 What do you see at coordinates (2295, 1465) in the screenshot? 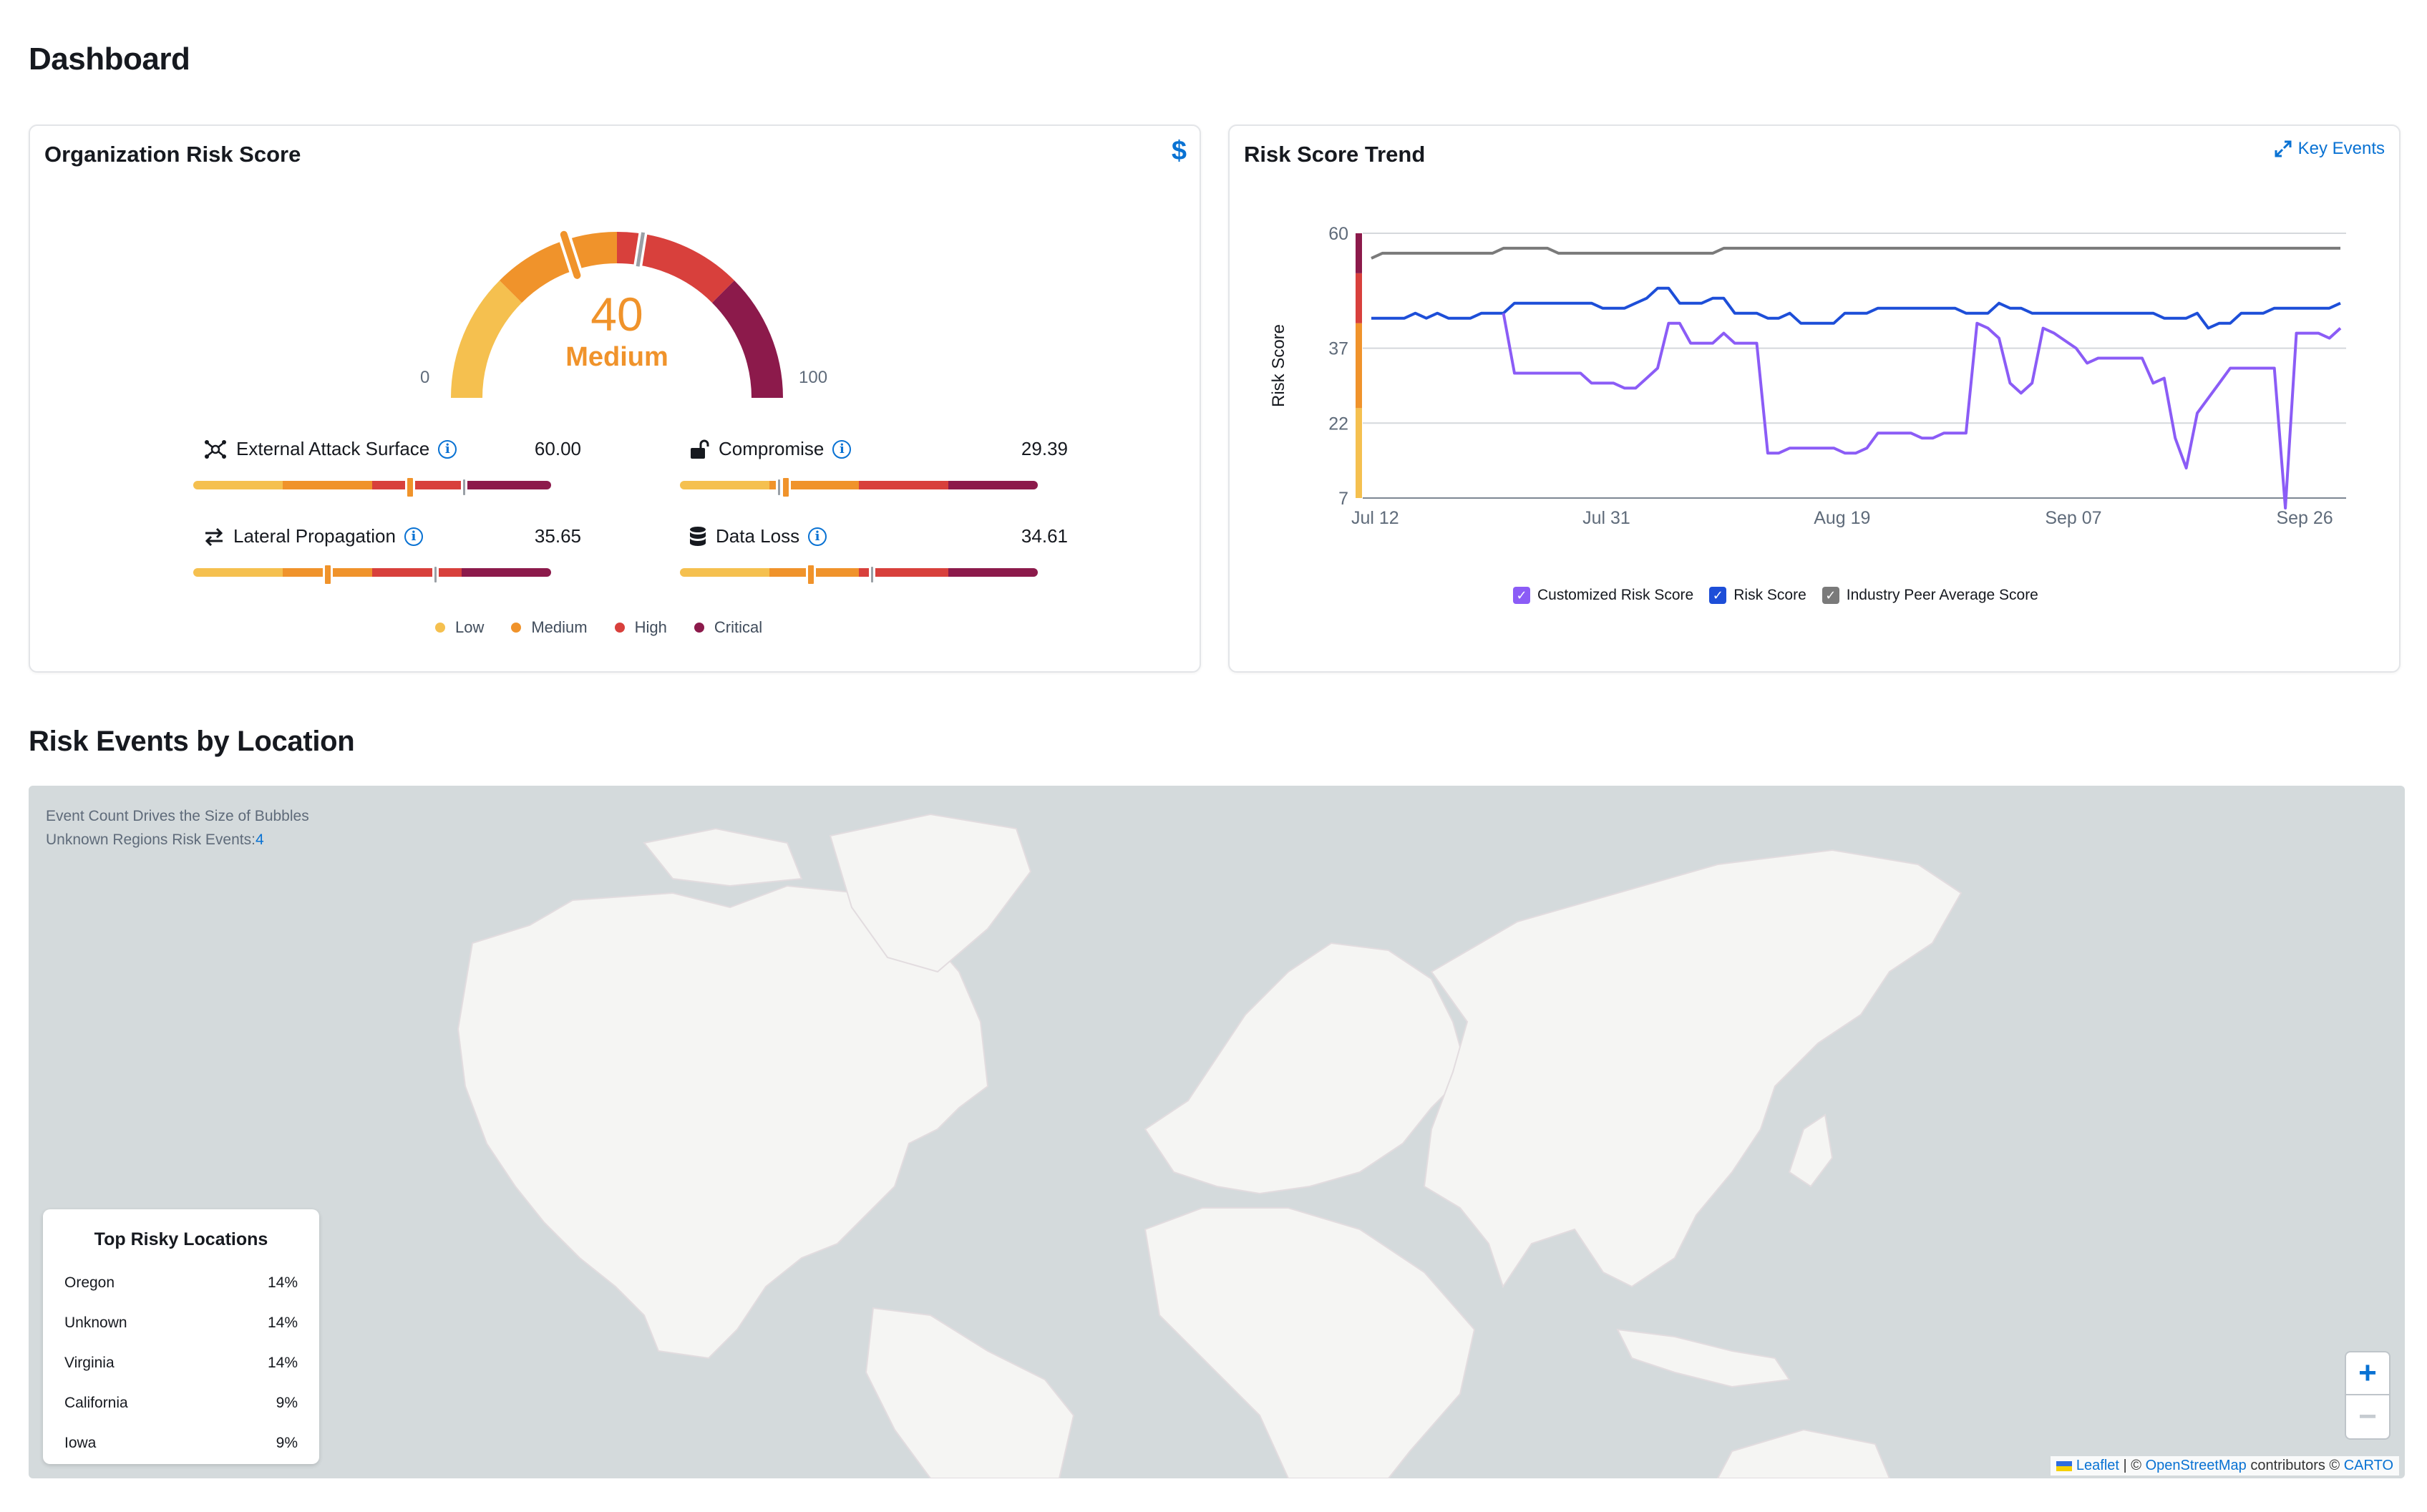
I see `attrib-text: contributors ©` at bounding box center [2295, 1465].